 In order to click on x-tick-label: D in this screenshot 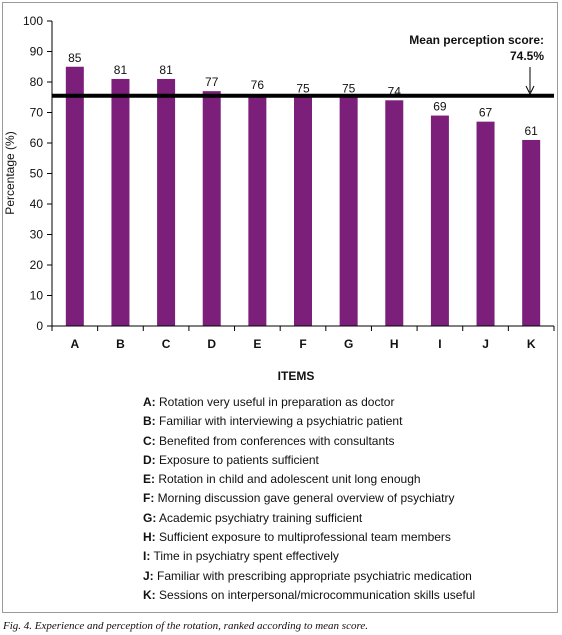, I will do `click(211, 344)`.